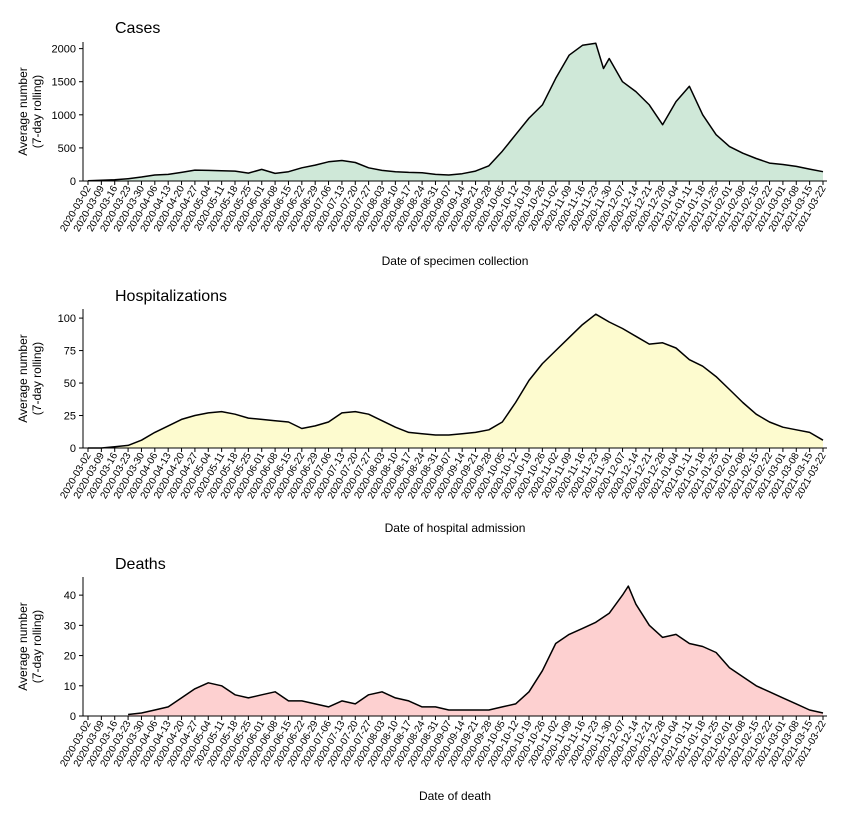 The height and width of the screenshot is (819, 850). What do you see at coordinates (140, 564) in the screenshot?
I see `chart-title: Deaths` at bounding box center [140, 564].